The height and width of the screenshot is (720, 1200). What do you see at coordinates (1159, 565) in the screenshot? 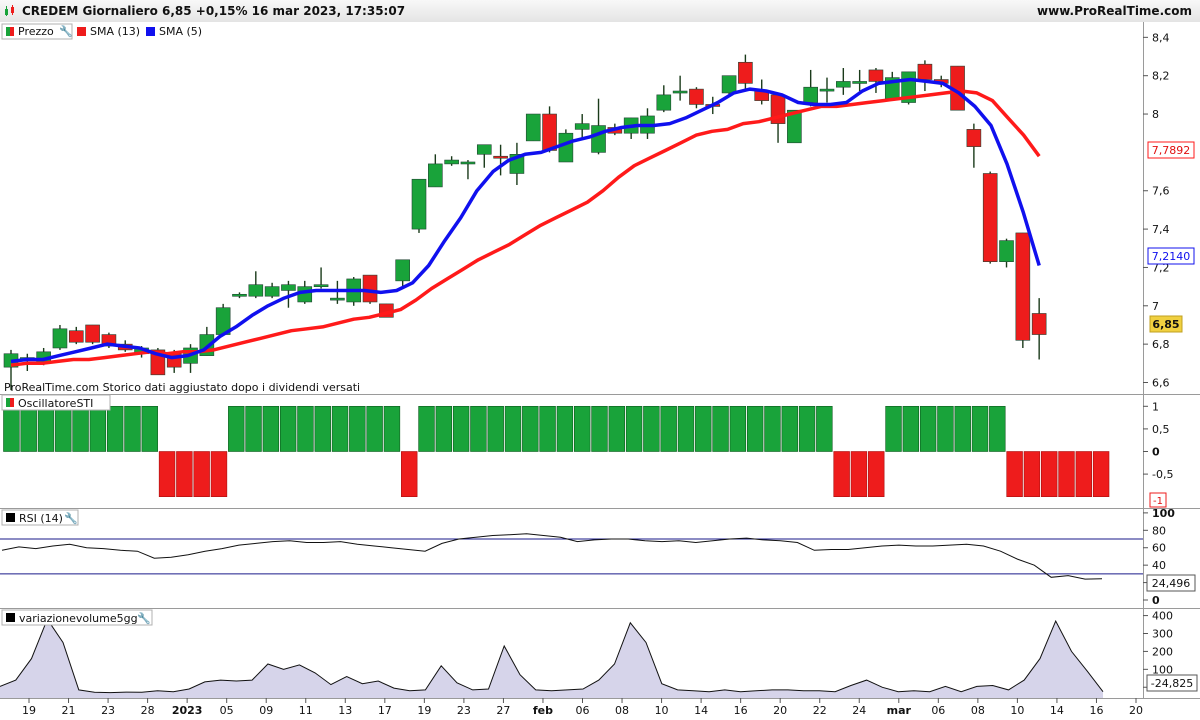
I see `rsi-axis-label: 40` at bounding box center [1159, 565].